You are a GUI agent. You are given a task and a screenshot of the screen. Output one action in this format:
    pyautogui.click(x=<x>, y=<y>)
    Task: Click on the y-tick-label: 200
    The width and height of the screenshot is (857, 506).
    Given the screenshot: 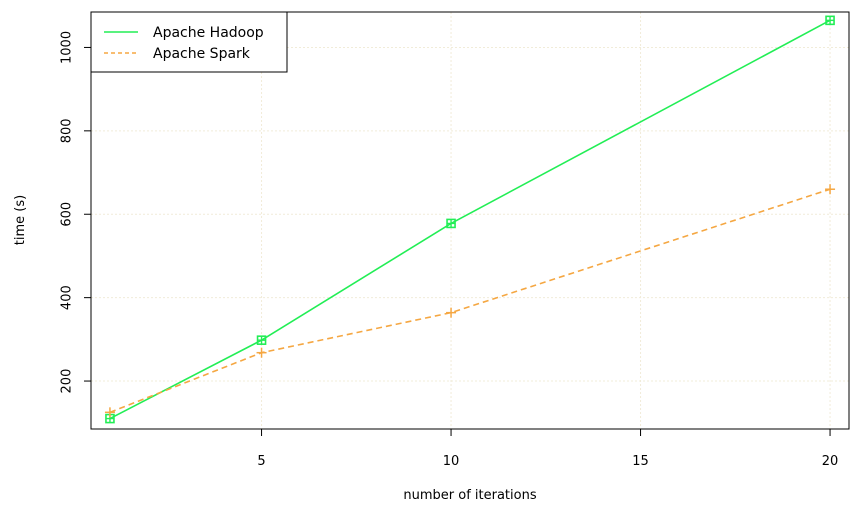 What is the action you would take?
    pyautogui.click(x=67, y=381)
    